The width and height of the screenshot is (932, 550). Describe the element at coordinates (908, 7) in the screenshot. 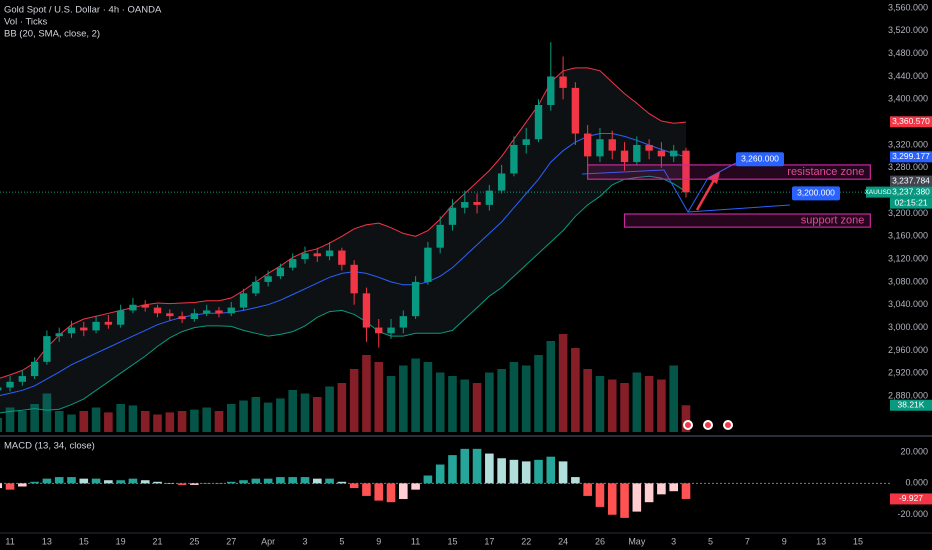

I see `y-tick-label: 3,560.000` at that location.